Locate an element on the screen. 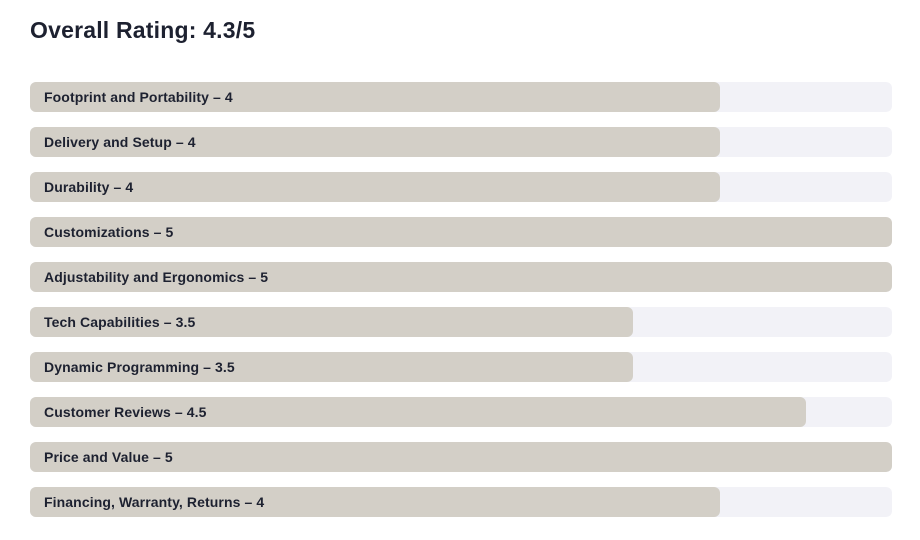  rating-bar-label: Customer Reviews – 4.5 is located at coordinates (125, 412).